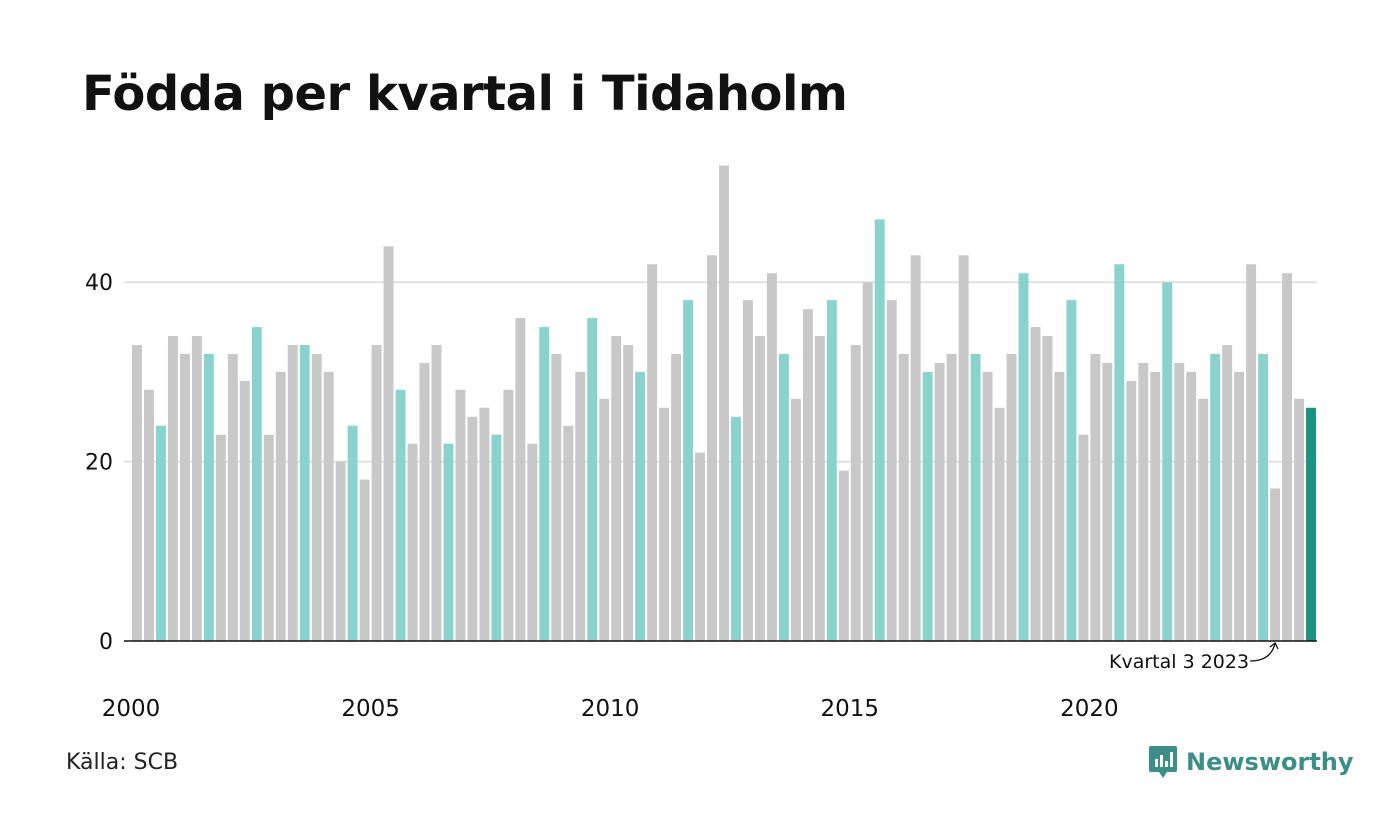  What do you see at coordinates (712, 448) in the screenshot?
I see `bar-2012-q1` at bounding box center [712, 448].